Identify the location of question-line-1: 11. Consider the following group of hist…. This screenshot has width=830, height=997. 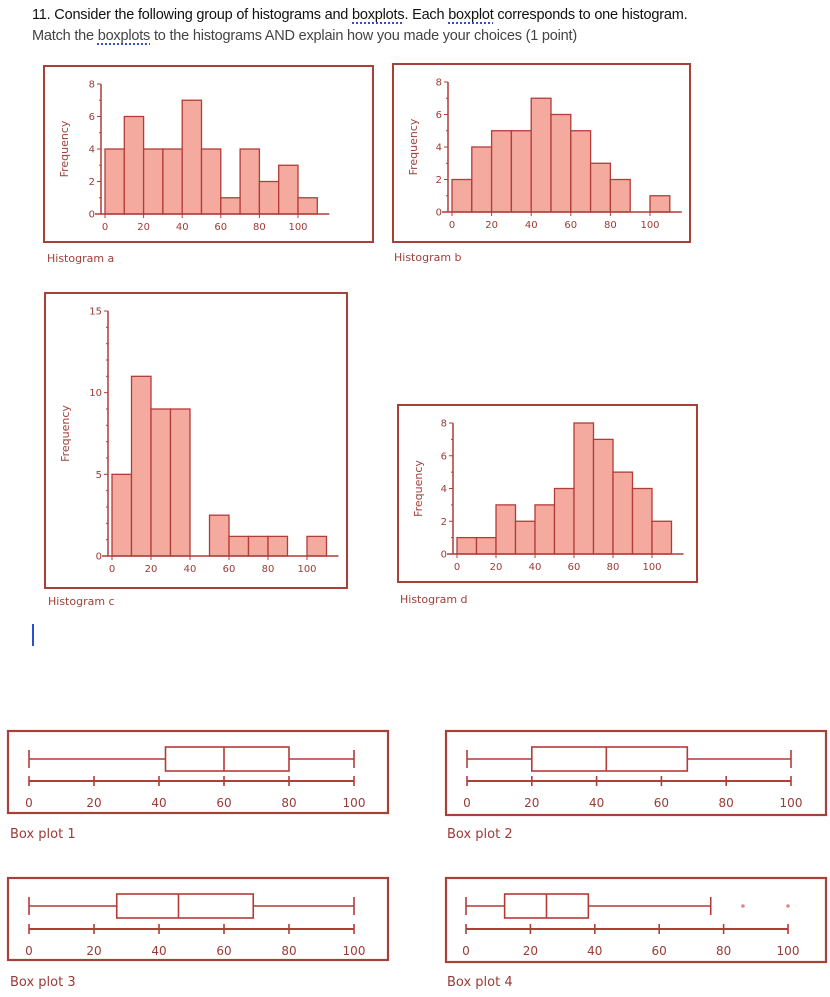
(360, 15).